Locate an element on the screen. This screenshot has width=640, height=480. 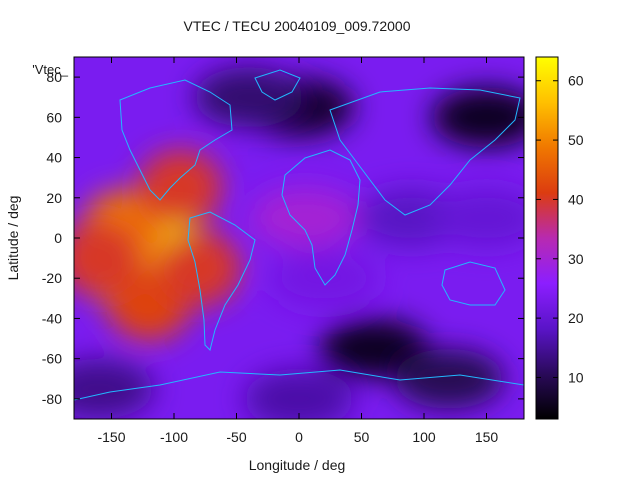
x-axis-label: Longitude / deg is located at coordinates (297, 465).